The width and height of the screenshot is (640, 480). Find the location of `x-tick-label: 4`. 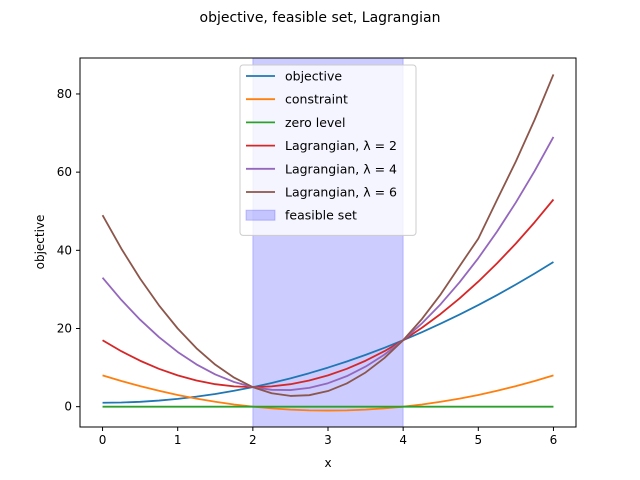

x-tick-label: 4 is located at coordinates (403, 440).